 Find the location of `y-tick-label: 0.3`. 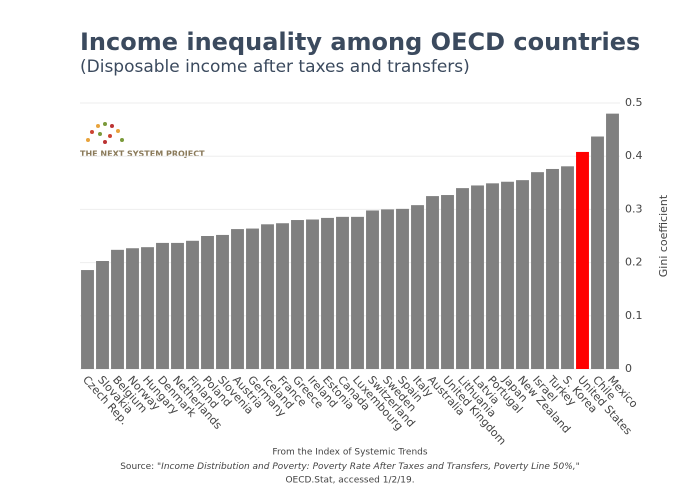

y-tick-label: 0.3 is located at coordinates (634, 208).